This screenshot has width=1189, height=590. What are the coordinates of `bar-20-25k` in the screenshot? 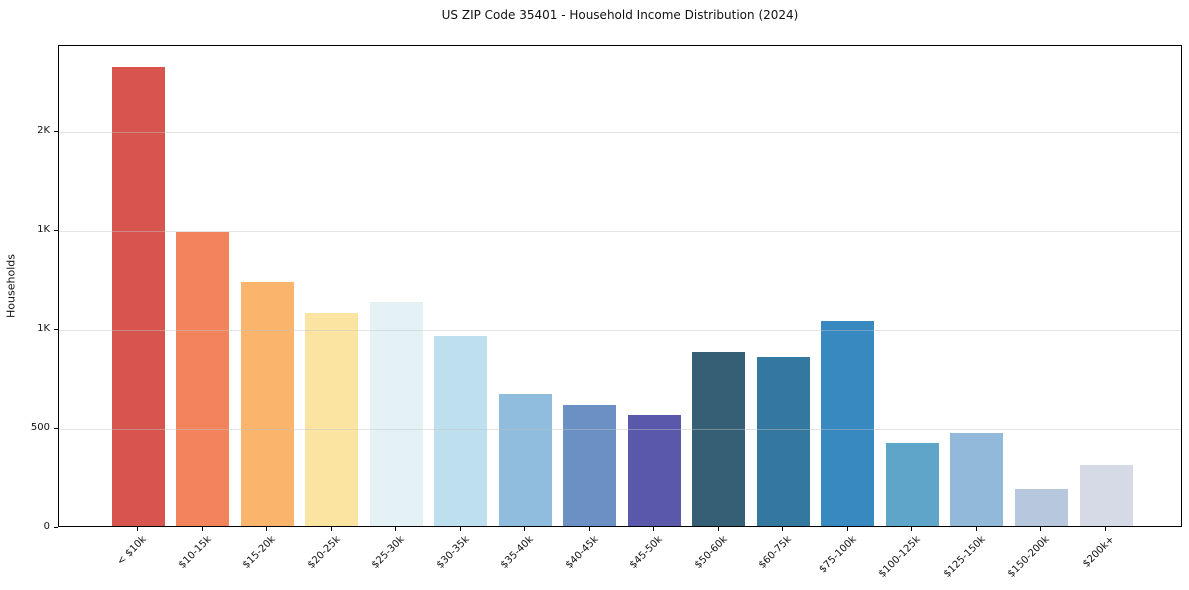 It's located at (332, 419).